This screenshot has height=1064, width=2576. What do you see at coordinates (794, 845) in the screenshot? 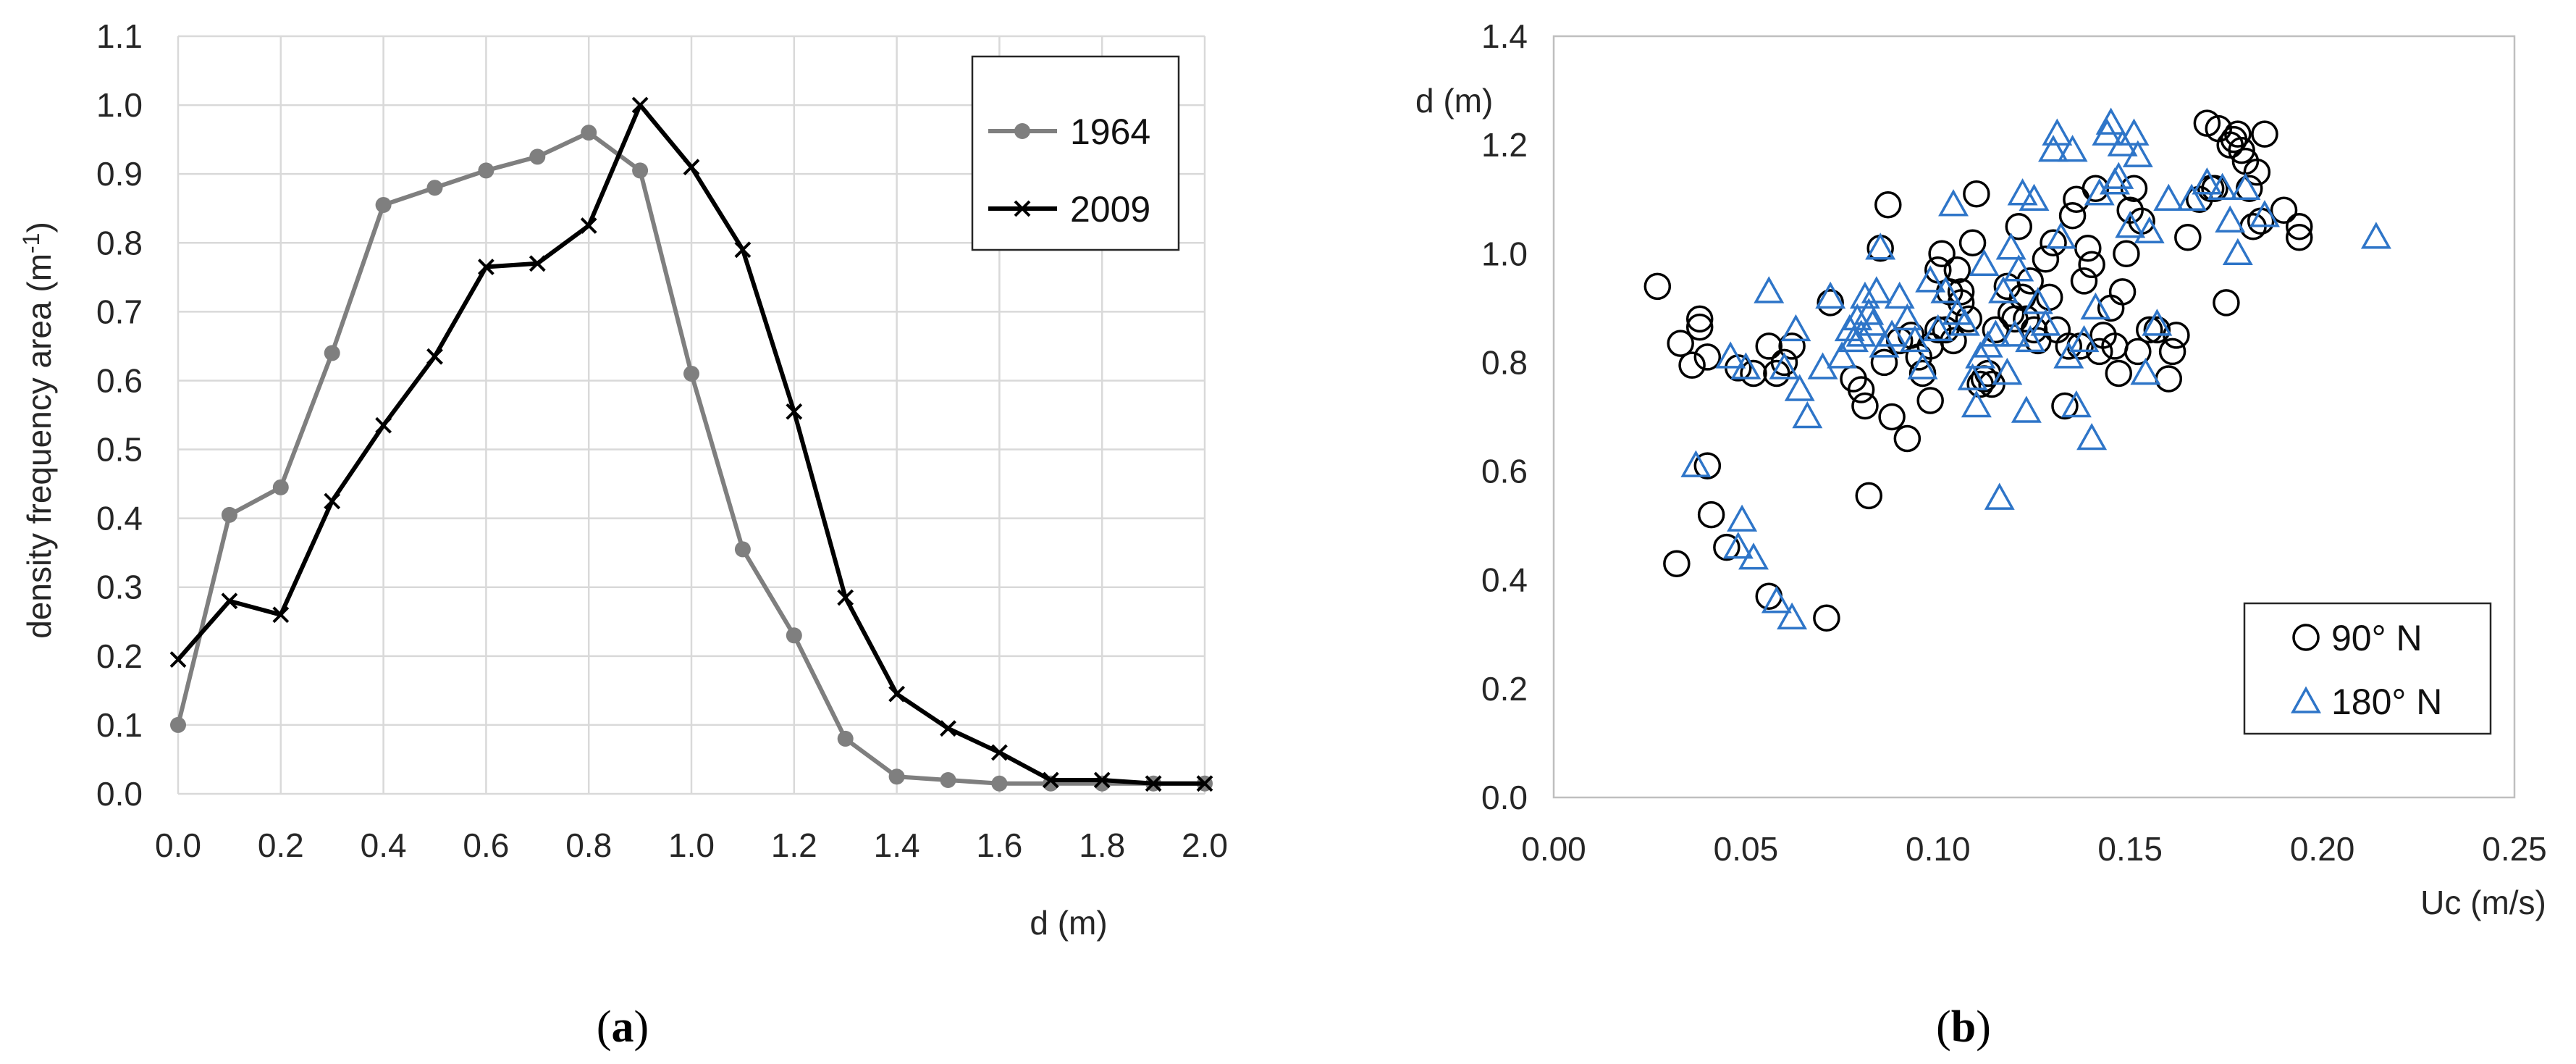
I see `chart-a-x-tick-label: 1.2` at bounding box center [794, 845].